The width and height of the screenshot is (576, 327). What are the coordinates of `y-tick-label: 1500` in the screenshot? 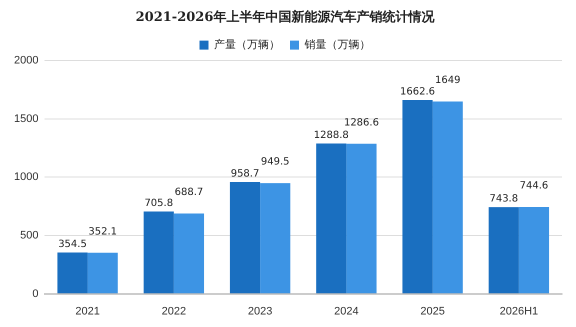 It's located at (26, 118).